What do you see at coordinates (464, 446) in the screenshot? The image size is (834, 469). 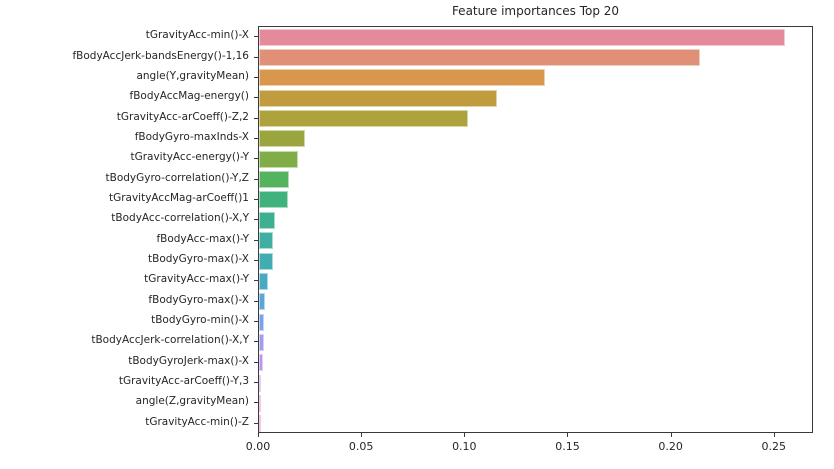 I see `x-tick-label: 0.10` at bounding box center [464, 446].